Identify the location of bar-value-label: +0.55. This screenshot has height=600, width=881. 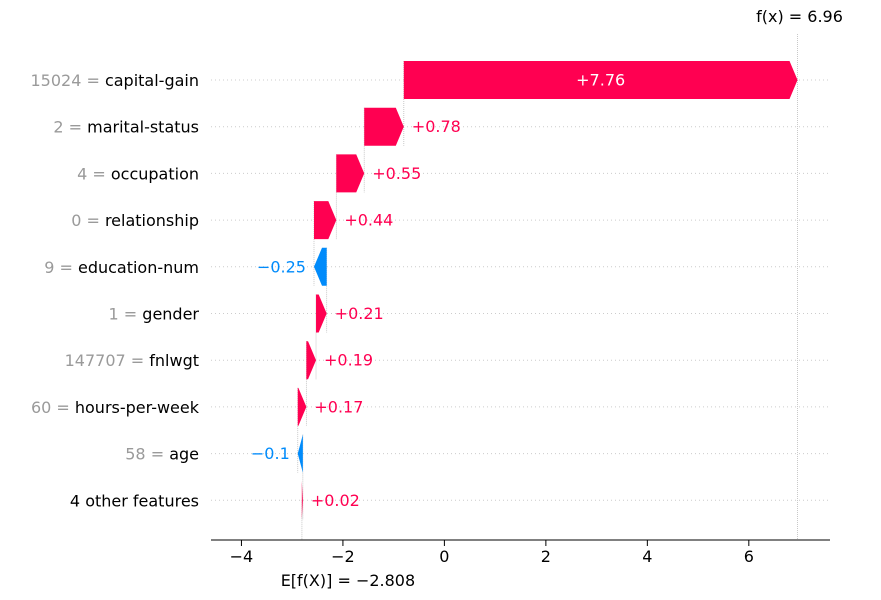
(396, 173).